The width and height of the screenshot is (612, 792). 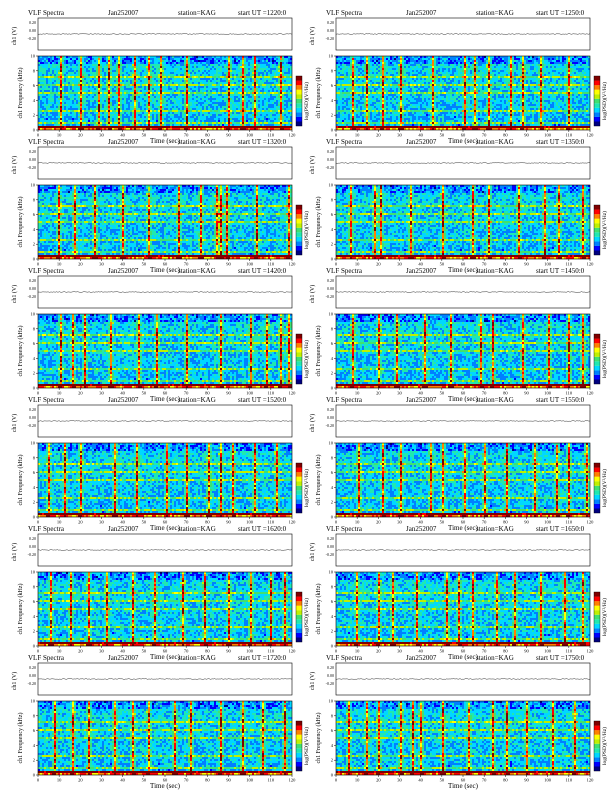 I want to click on time-tick-label: 20, so click(x=80, y=135).